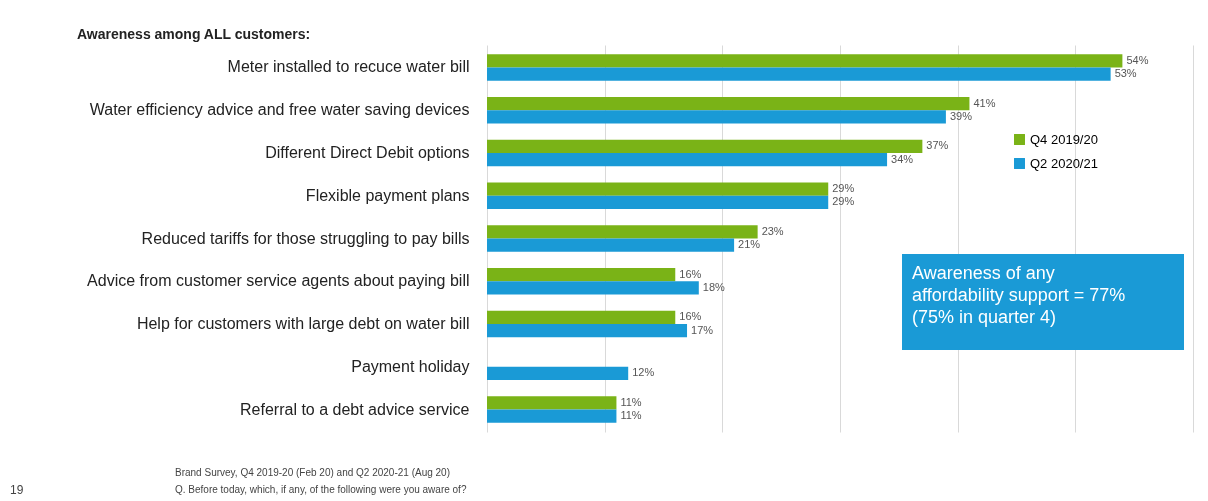 The height and width of the screenshot is (501, 1208). What do you see at coordinates (17, 490) in the screenshot?
I see `text: 19` at bounding box center [17, 490].